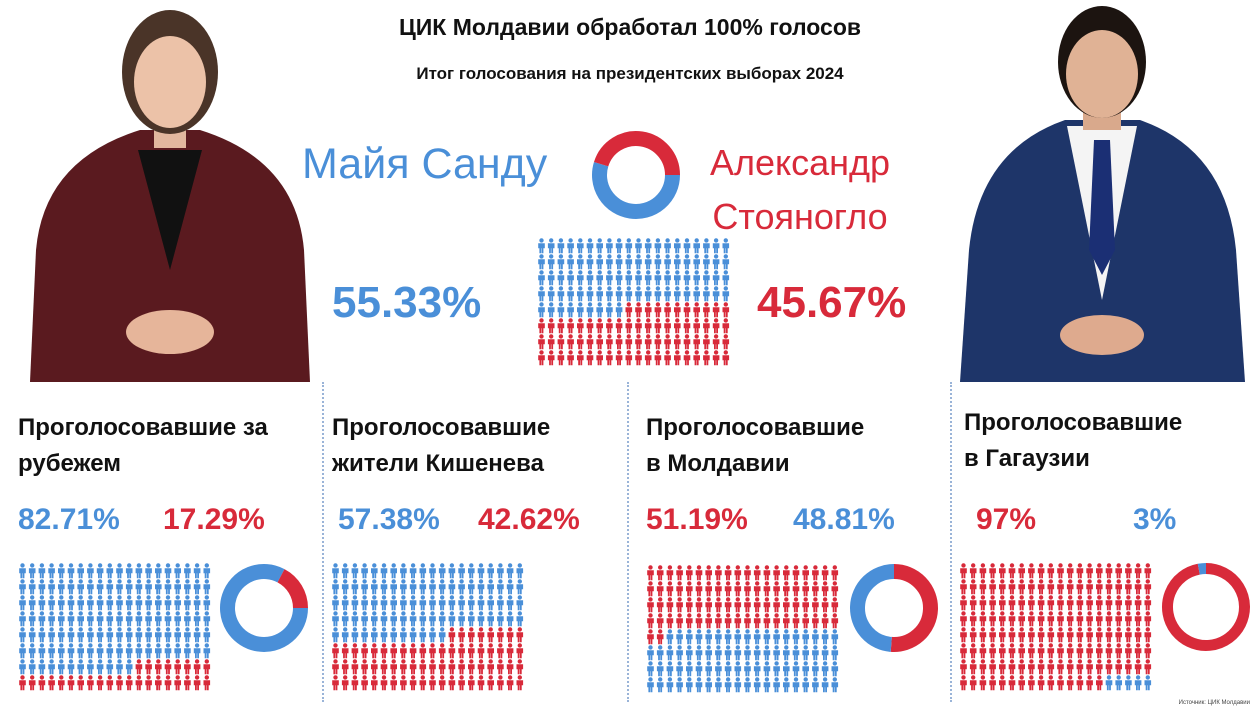 The width and height of the screenshot is (1260, 709). I want to click on section-moldova-title: Проголосовавшие в Молдавии, so click(755, 446).